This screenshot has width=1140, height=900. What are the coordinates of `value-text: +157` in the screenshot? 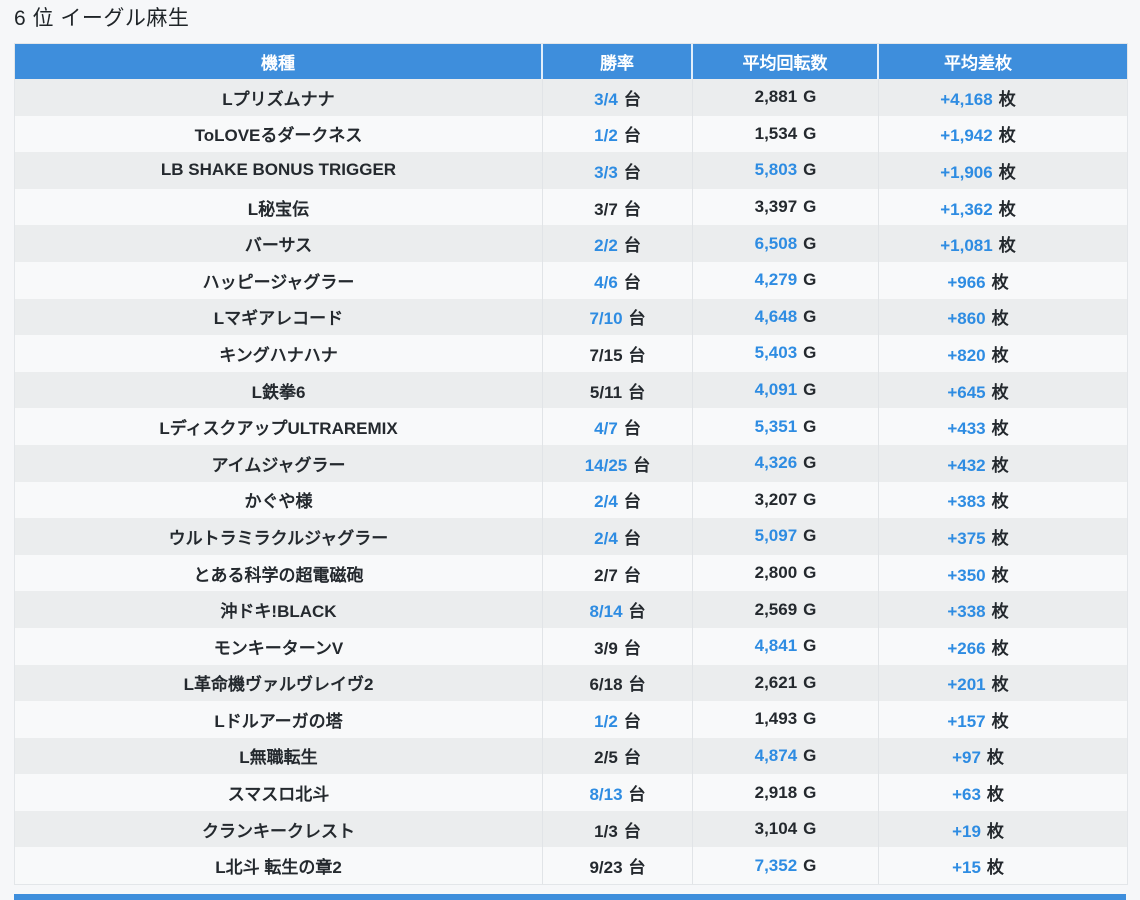 It's located at (966, 721).